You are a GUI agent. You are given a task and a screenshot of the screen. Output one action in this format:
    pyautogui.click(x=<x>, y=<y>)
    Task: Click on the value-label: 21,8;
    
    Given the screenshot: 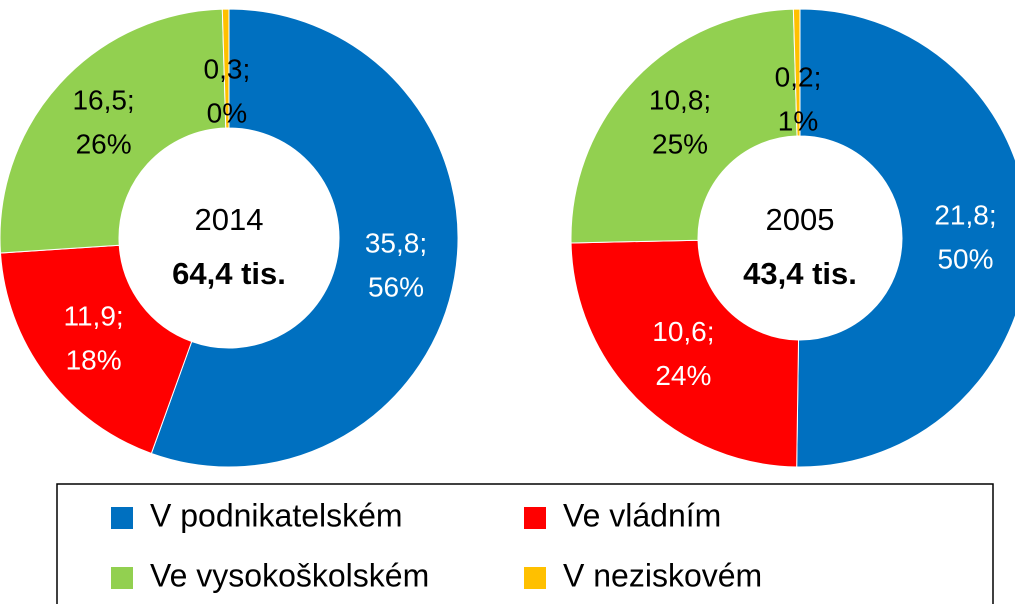 What is the action you would take?
    pyautogui.click(x=965, y=215)
    